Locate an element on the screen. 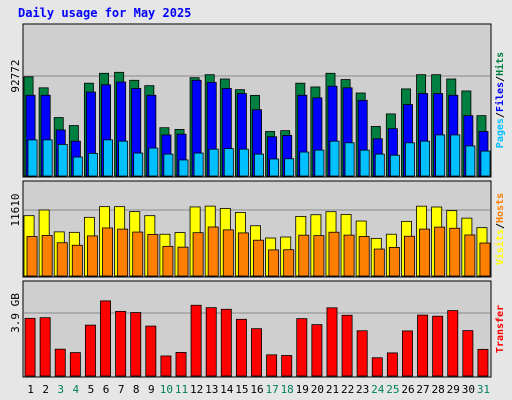 The image size is (512, 400). x-tick-label-21: 21 is located at coordinates (332, 389).